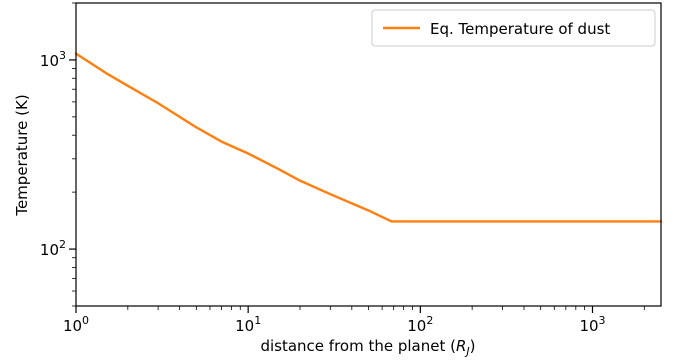 This screenshot has height=363, width=683. What do you see at coordinates (592, 324) in the screenshot?
I see `x-tick-label: 10³` at bounding box center [592, 324].